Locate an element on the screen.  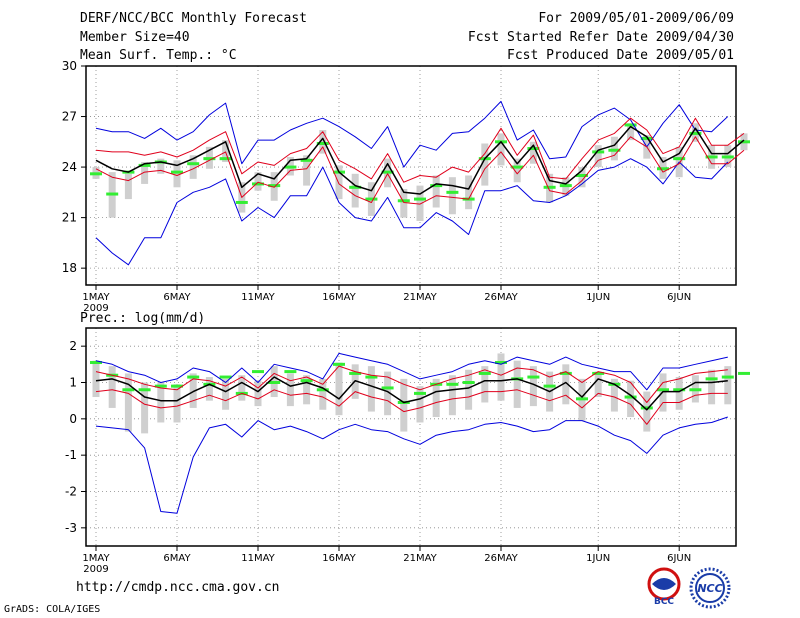
forecast-started-date: Fcst Started Refer Date 2009/04/30 is located at coordinates (600, 37).